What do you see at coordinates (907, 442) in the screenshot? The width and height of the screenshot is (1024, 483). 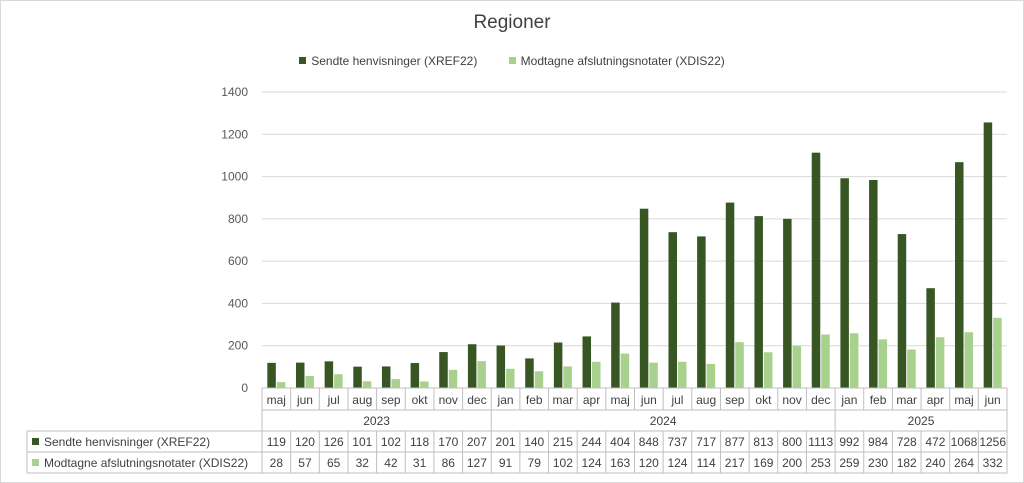 I see `data-label-series-1: 728` at bounding box center [907, 442].